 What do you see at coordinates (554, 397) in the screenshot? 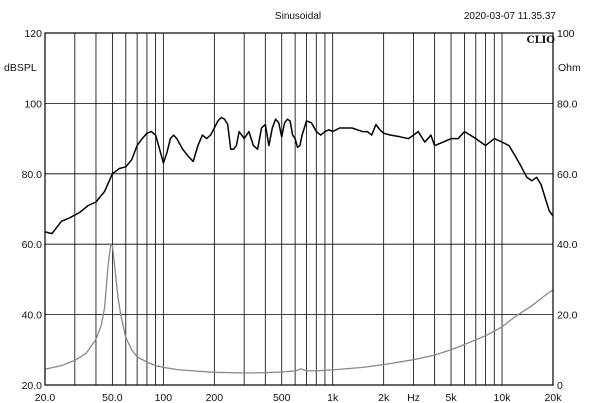
I see `x-tick-label: 20k` at bounding box center [554, 397].